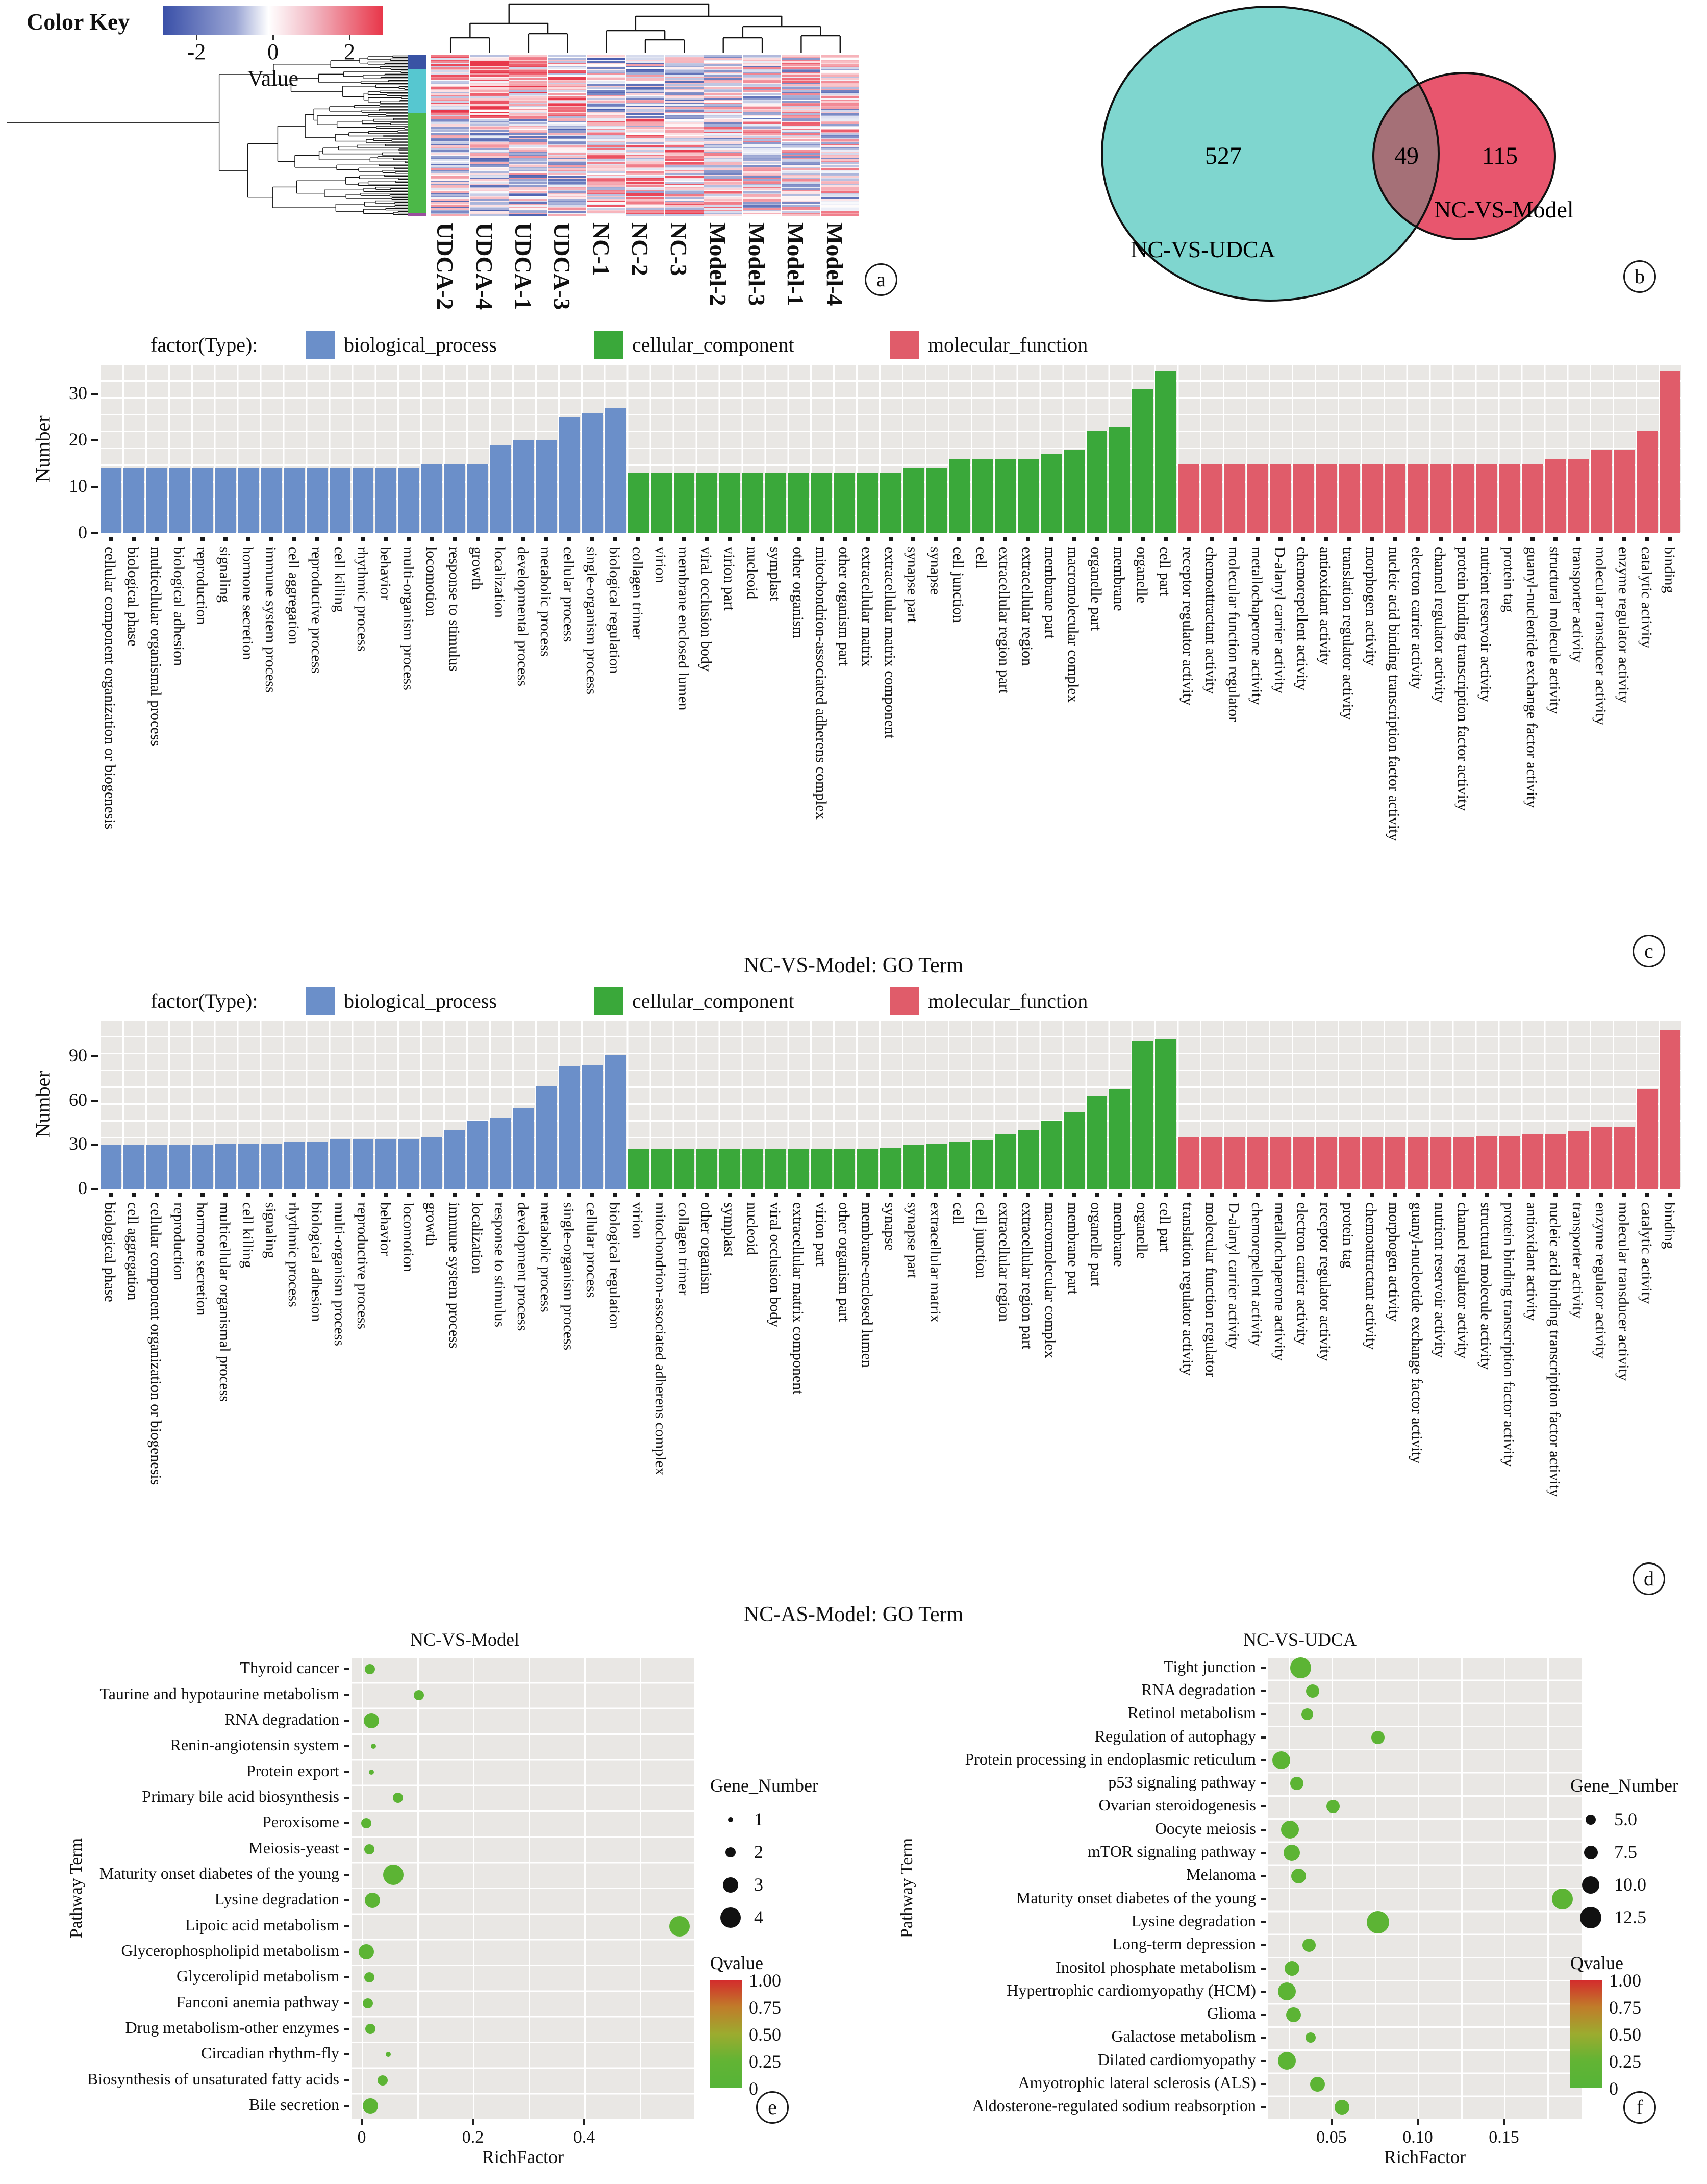 This screenshot has width=1707, height=2184. Describe the element at coordinates (752, 573) in the screenshot. I see `x-axis-label: nucleoid` at that location.